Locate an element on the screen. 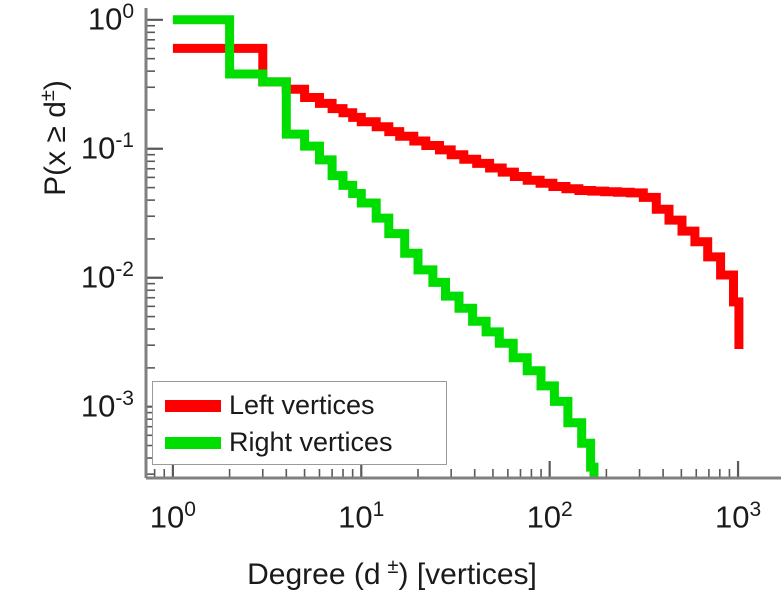 This screenshot has width=784, height=600. y-tick-label-1: 10⁻¹ is located at coordinates (107, 147).